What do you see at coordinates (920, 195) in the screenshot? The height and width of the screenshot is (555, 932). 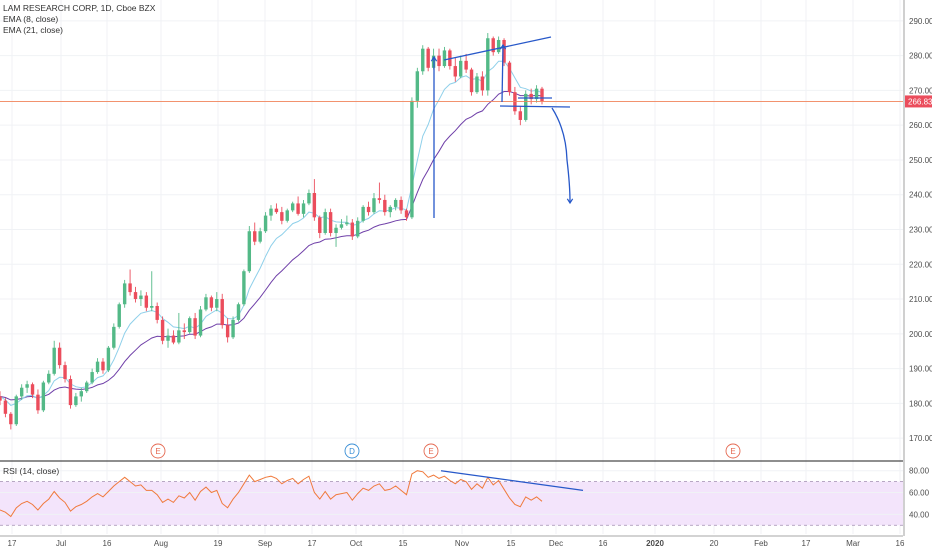 I see `y-tick-label: 240.00` at bounding box center [920, 195].